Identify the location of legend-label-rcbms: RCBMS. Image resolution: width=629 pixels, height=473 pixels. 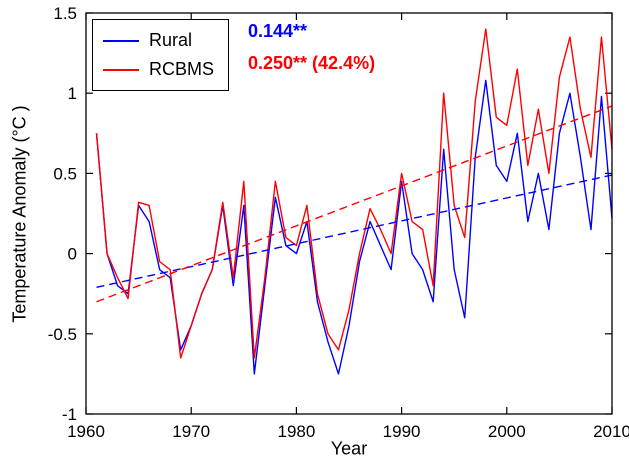
(182, 69).